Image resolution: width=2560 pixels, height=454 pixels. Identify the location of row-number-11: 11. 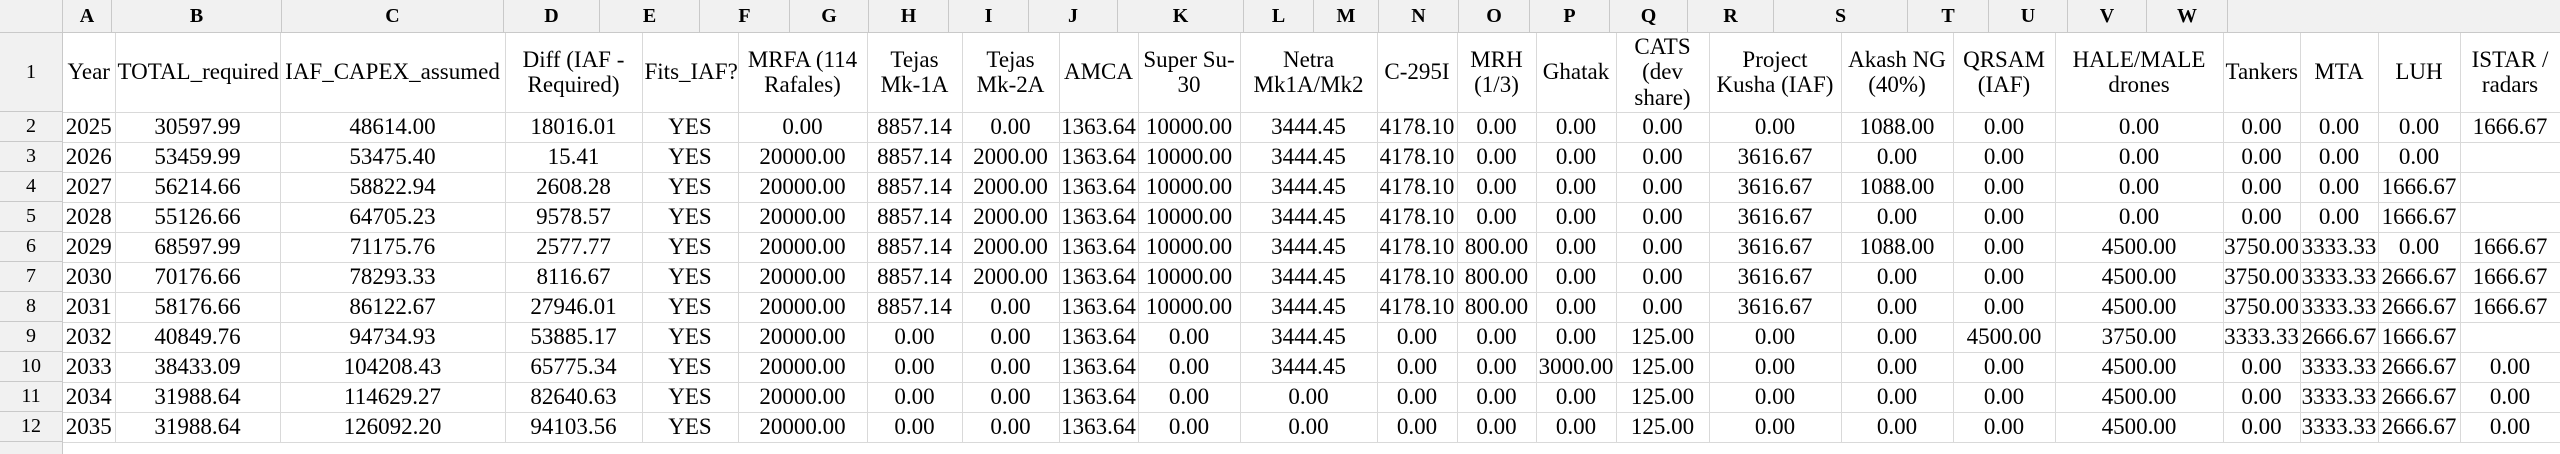
(31, 397).